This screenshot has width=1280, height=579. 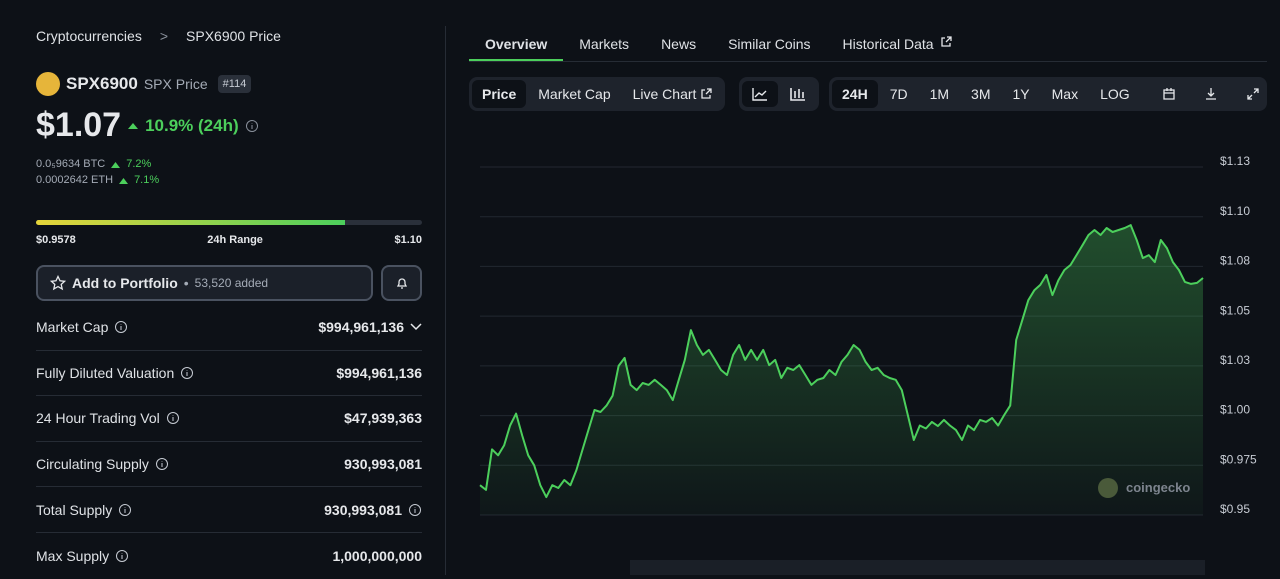 I want to click on stat-row: Total Supply 930,993,081, so click(x=229, y=510).